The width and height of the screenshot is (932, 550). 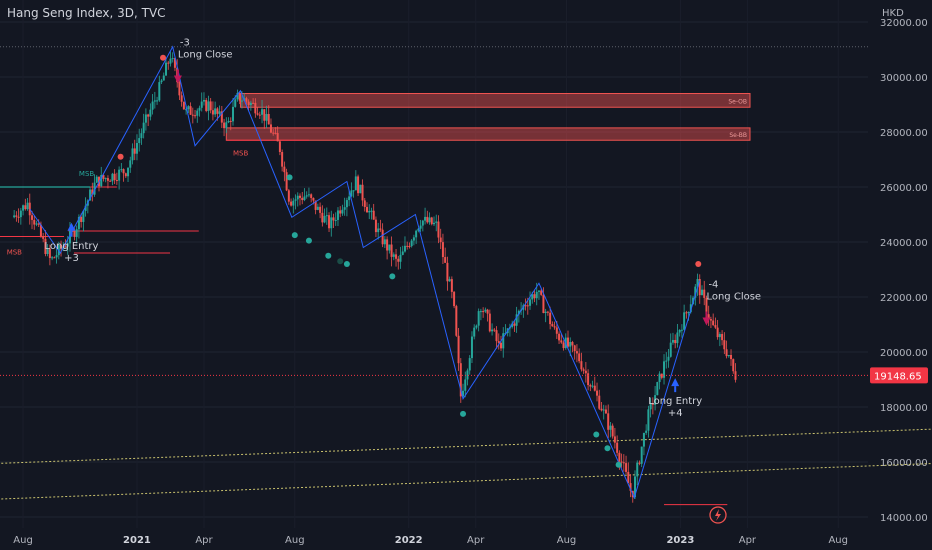 I want to click on signal-sub-label: -3, so click(x=185, y=43).